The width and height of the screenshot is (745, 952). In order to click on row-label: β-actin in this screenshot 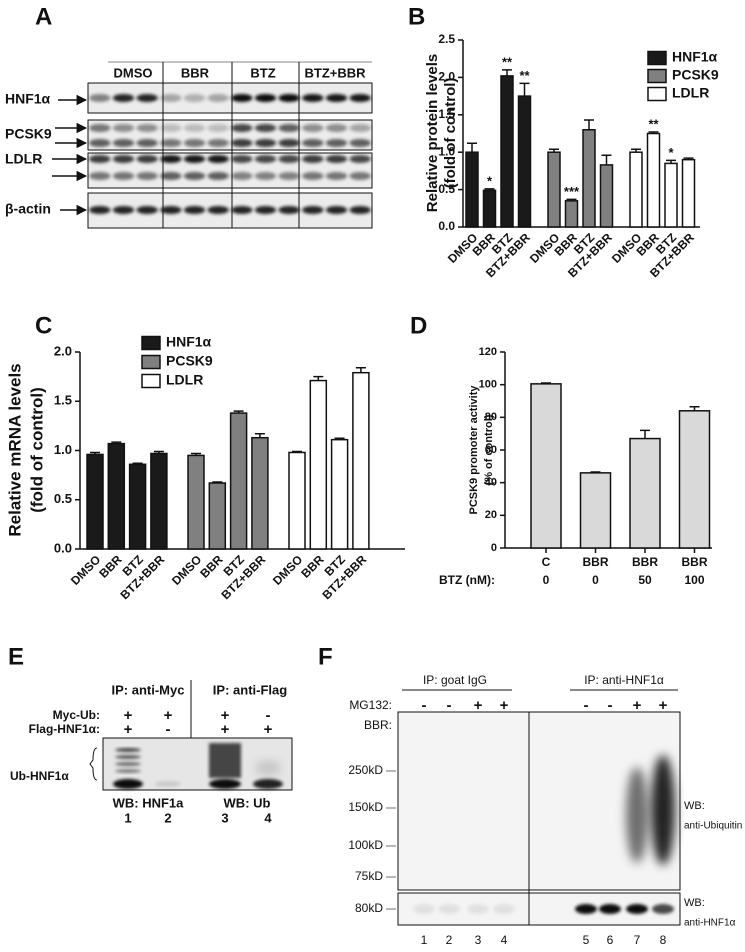, I will do `click(28, 209)`.